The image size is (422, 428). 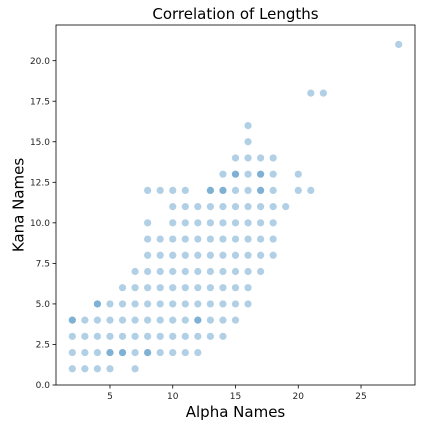 What do you see at coordinates (235, 14) in the screenshot?
I see `chart-title: Correlation of Lengths` at bounding box center [235, 14].